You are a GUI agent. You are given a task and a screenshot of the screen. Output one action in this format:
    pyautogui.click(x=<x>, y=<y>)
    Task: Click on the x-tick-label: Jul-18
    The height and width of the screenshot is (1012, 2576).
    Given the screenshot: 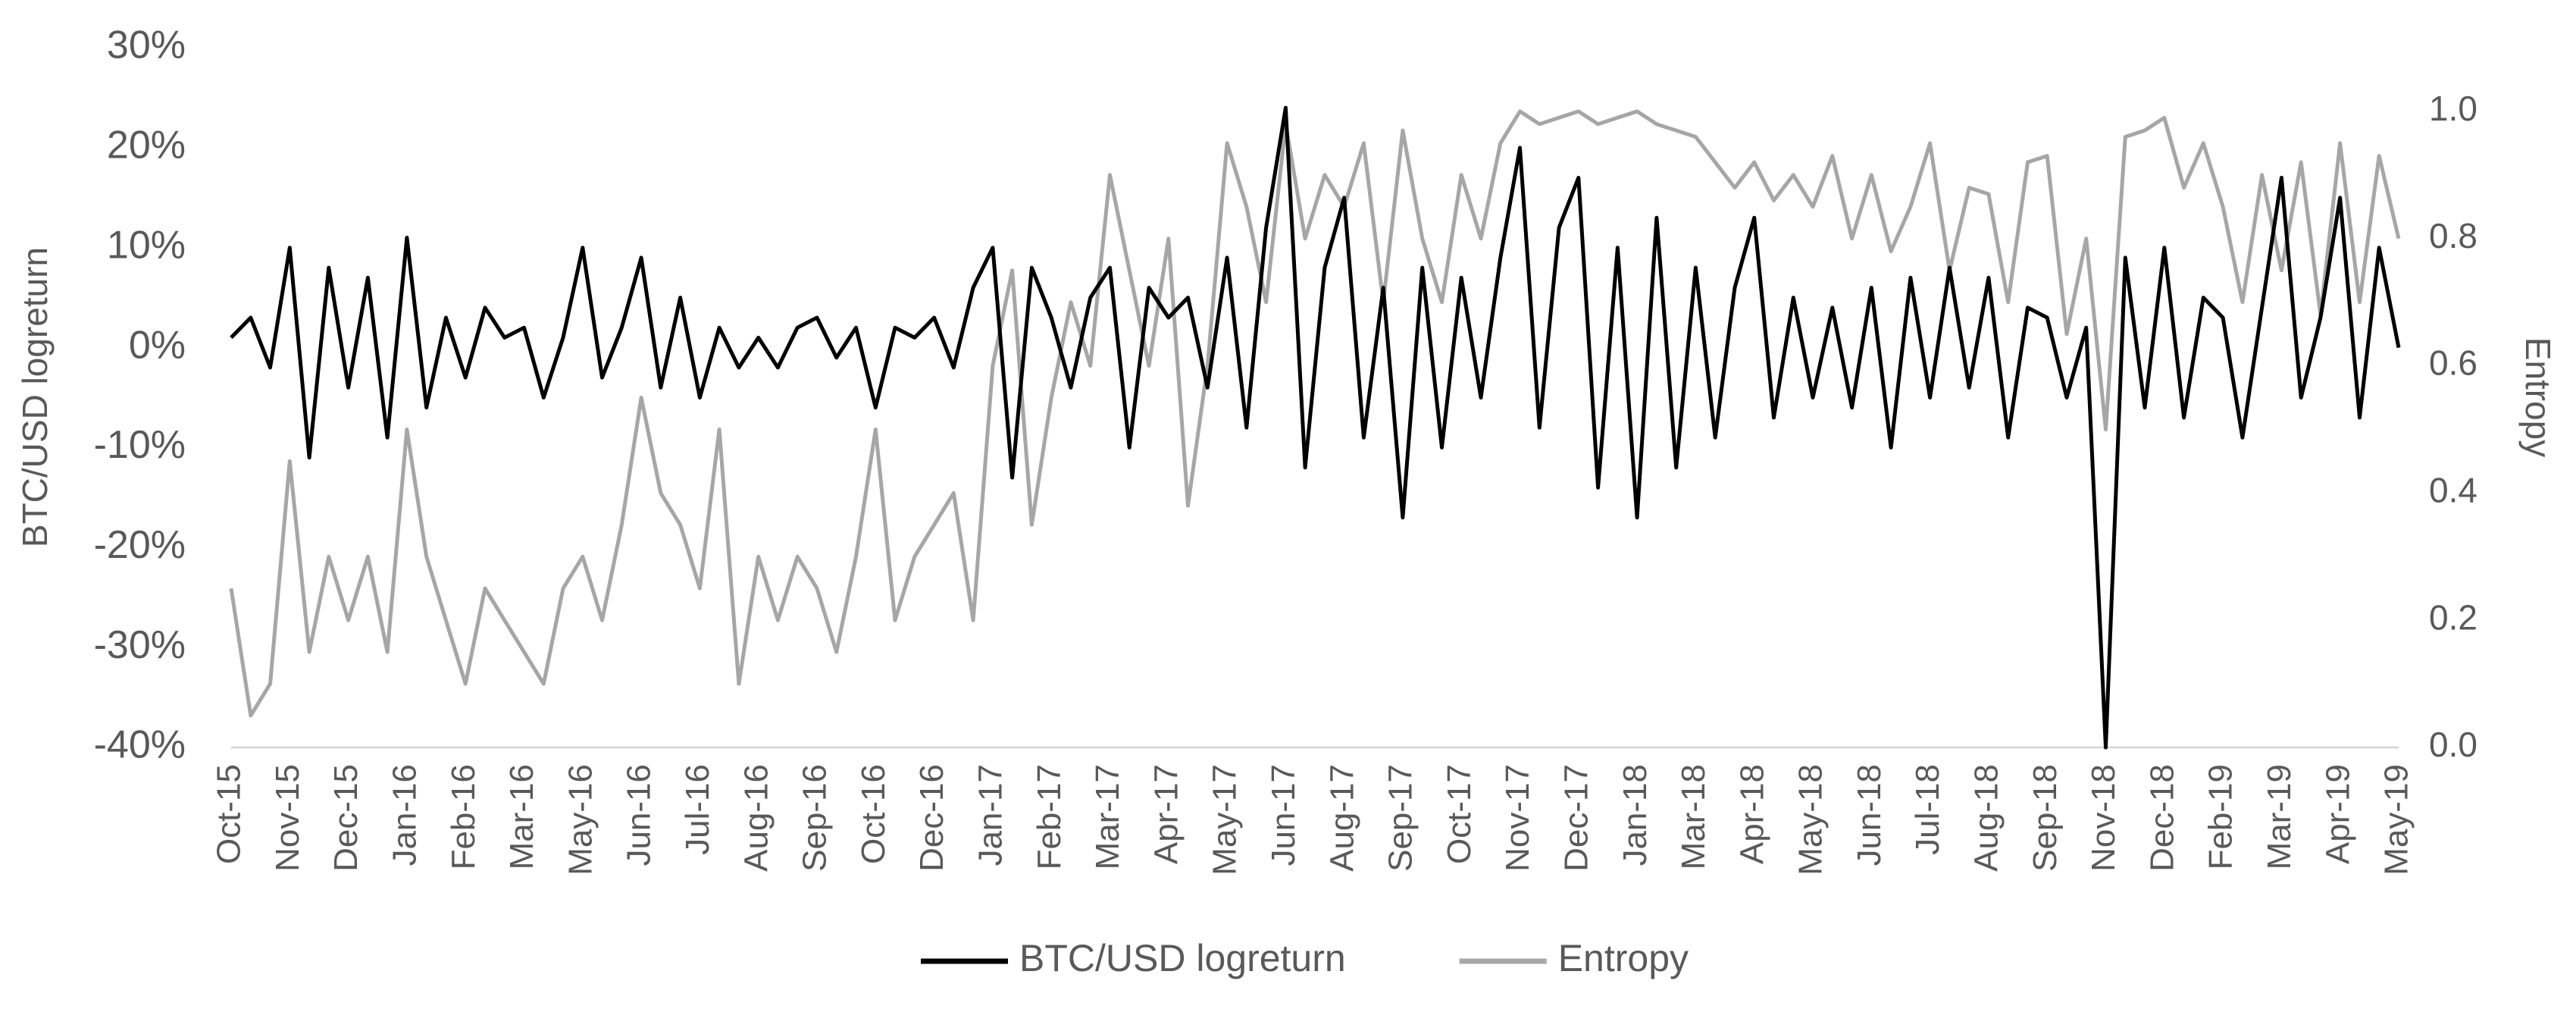 What is the action you would take?
    pyautogui.click(x=1927, y=809)
    